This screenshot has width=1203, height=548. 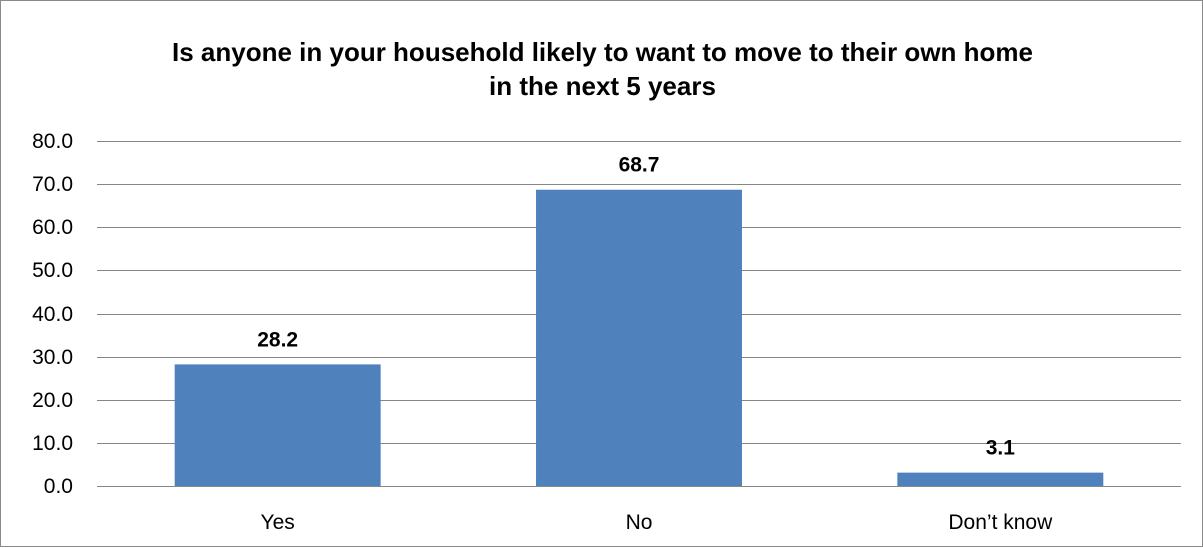 What do you see at coordinates (52, 443) in the screenshot?
I see `y-tick-label: 10.0` at bounding box center [52, 443].